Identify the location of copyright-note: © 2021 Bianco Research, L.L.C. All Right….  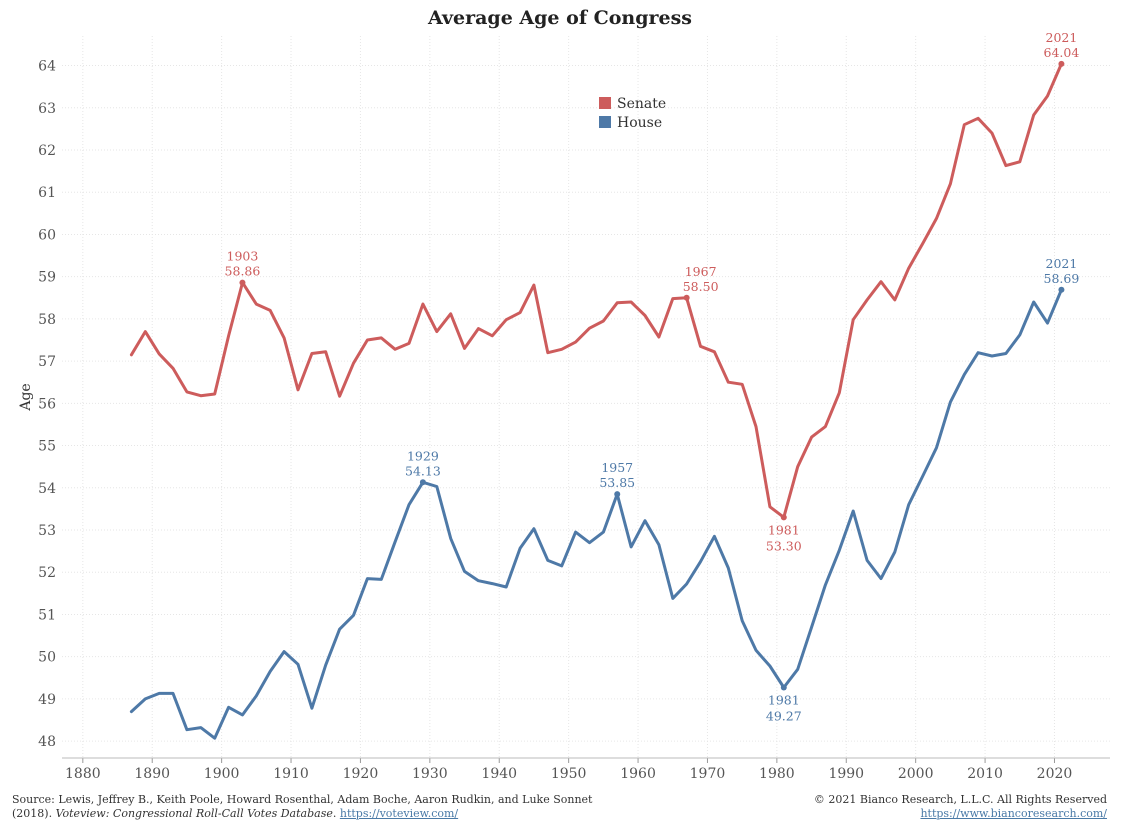
(960, 807).